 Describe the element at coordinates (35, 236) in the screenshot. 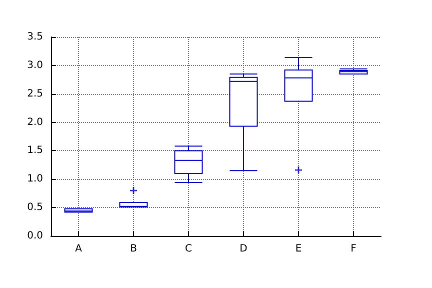

I see `y-tick-label: 0.0` at that location.